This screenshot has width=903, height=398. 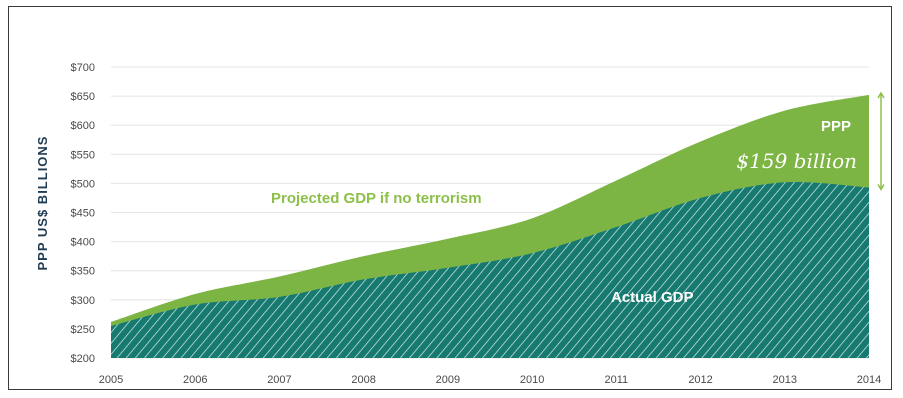 I want to click on y-tick-label: $650, so click(x=83, y=97).